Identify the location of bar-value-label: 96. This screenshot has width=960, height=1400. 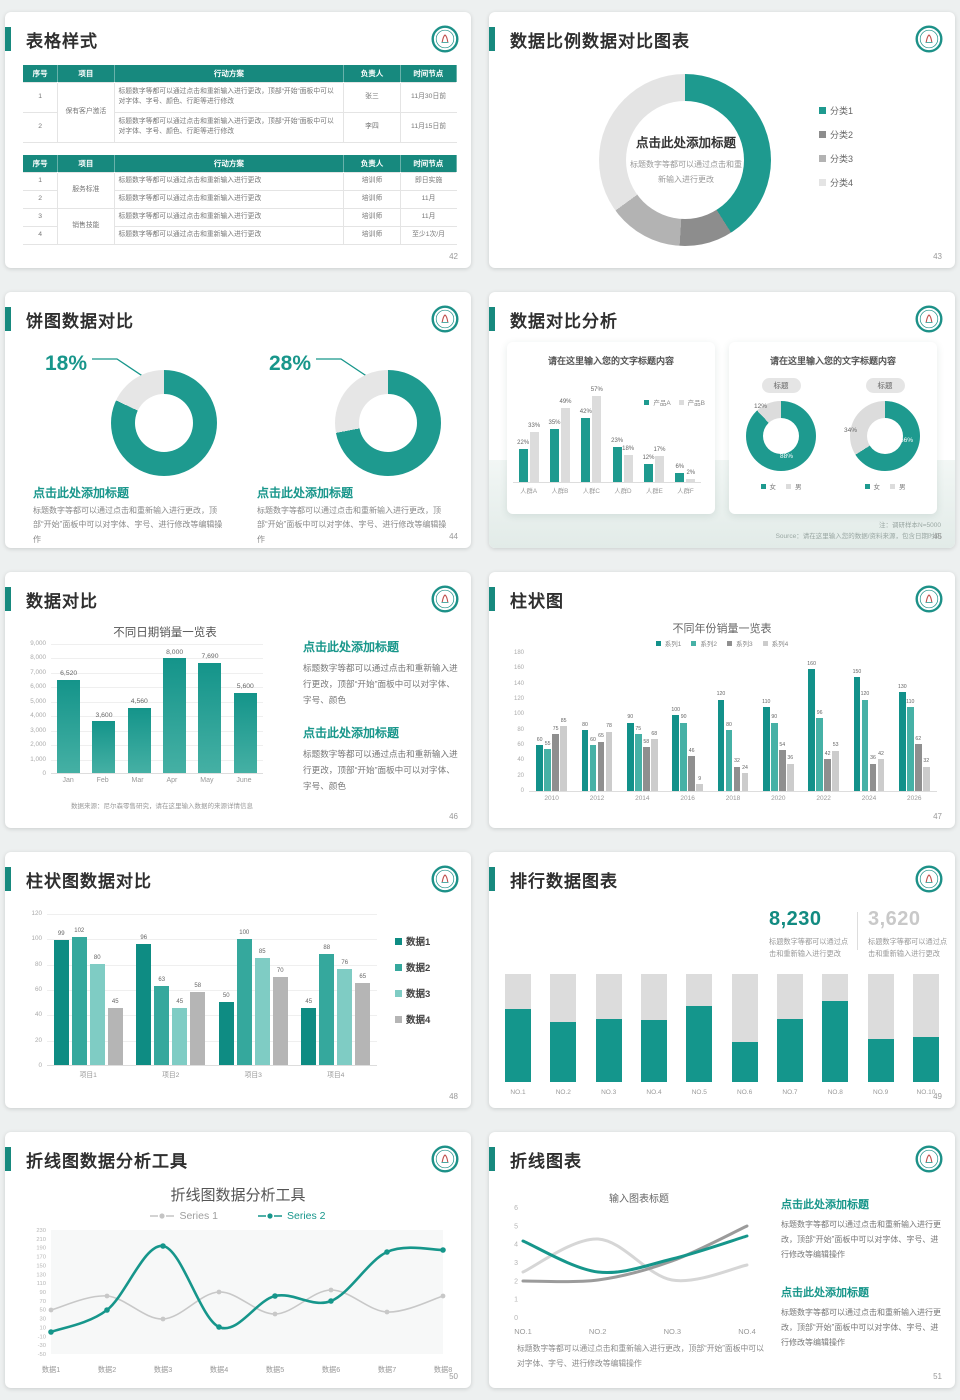
(144, 938).